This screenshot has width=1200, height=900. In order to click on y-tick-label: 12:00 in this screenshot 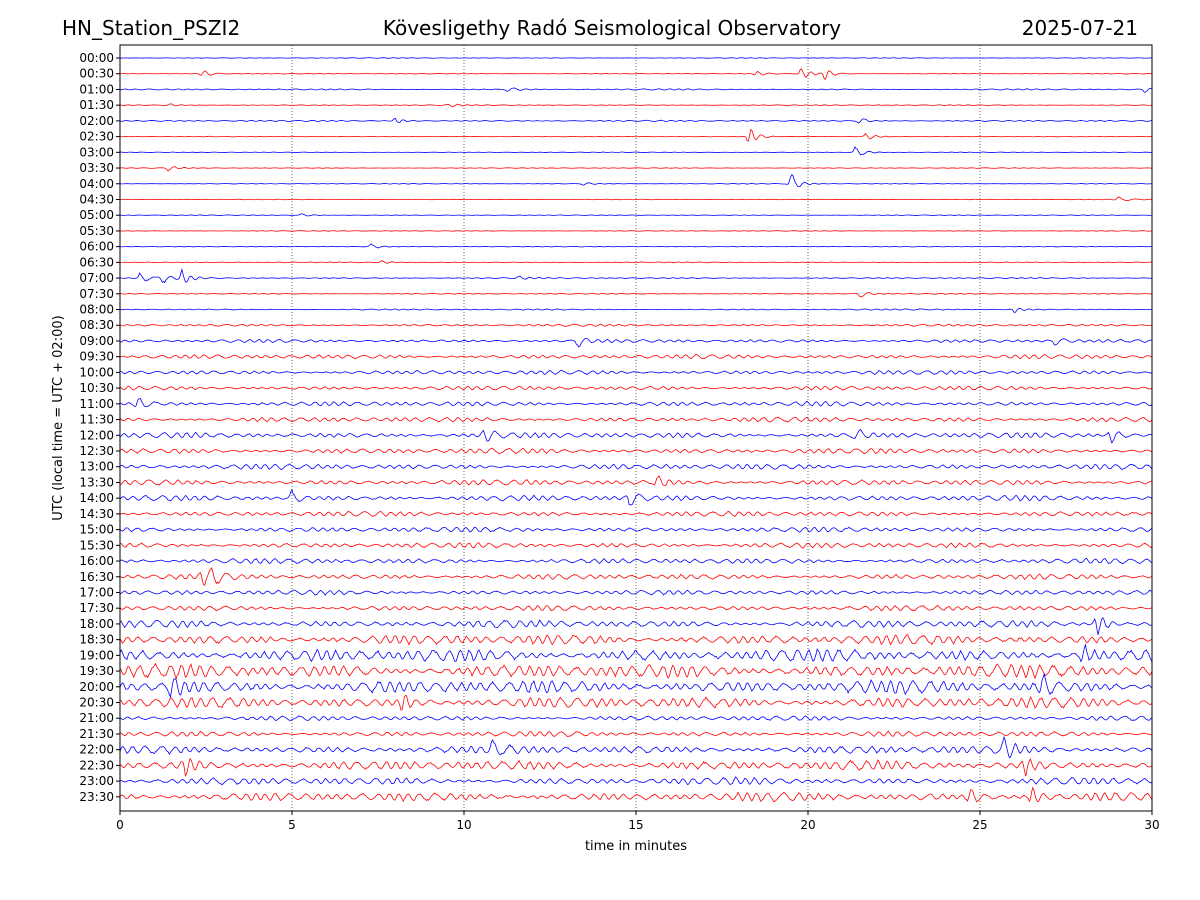, I will do `click(96, 435)`.